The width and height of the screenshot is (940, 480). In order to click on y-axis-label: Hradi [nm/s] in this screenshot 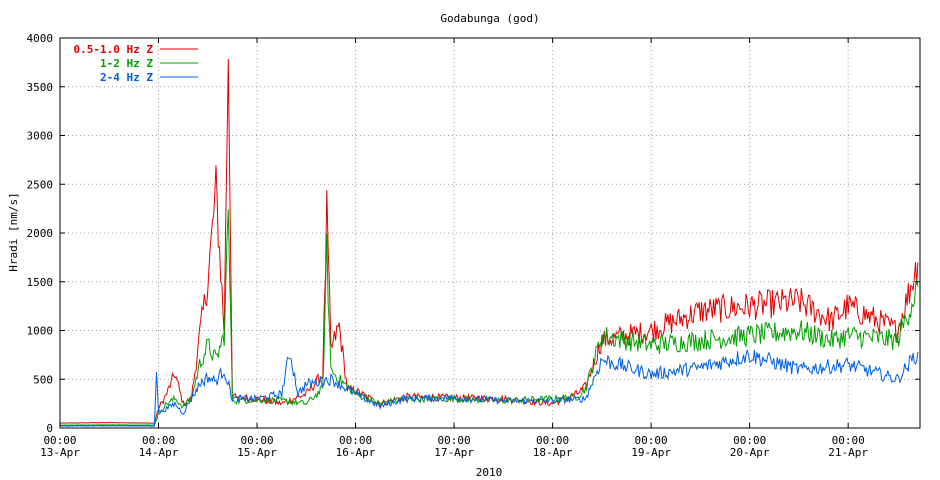, I will do `click(13, 231)`.